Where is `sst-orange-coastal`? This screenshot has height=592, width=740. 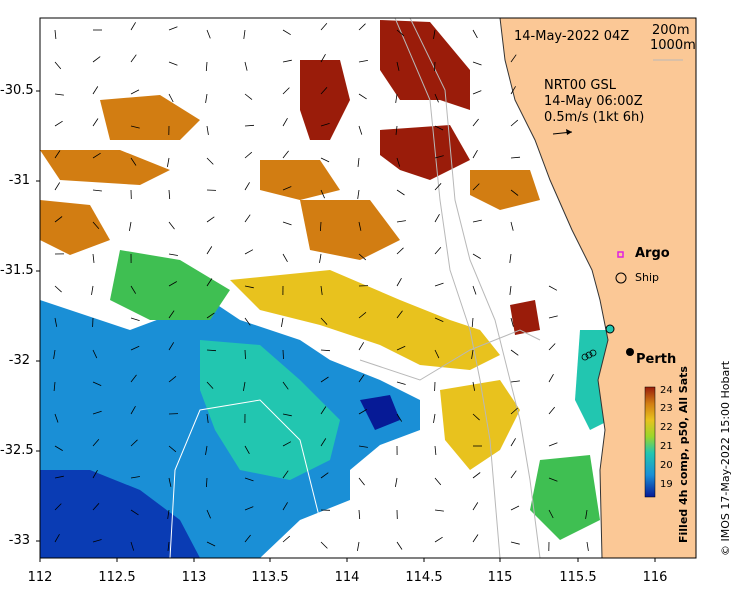
sst-orange-coastal is located at coordinates (300, 180).